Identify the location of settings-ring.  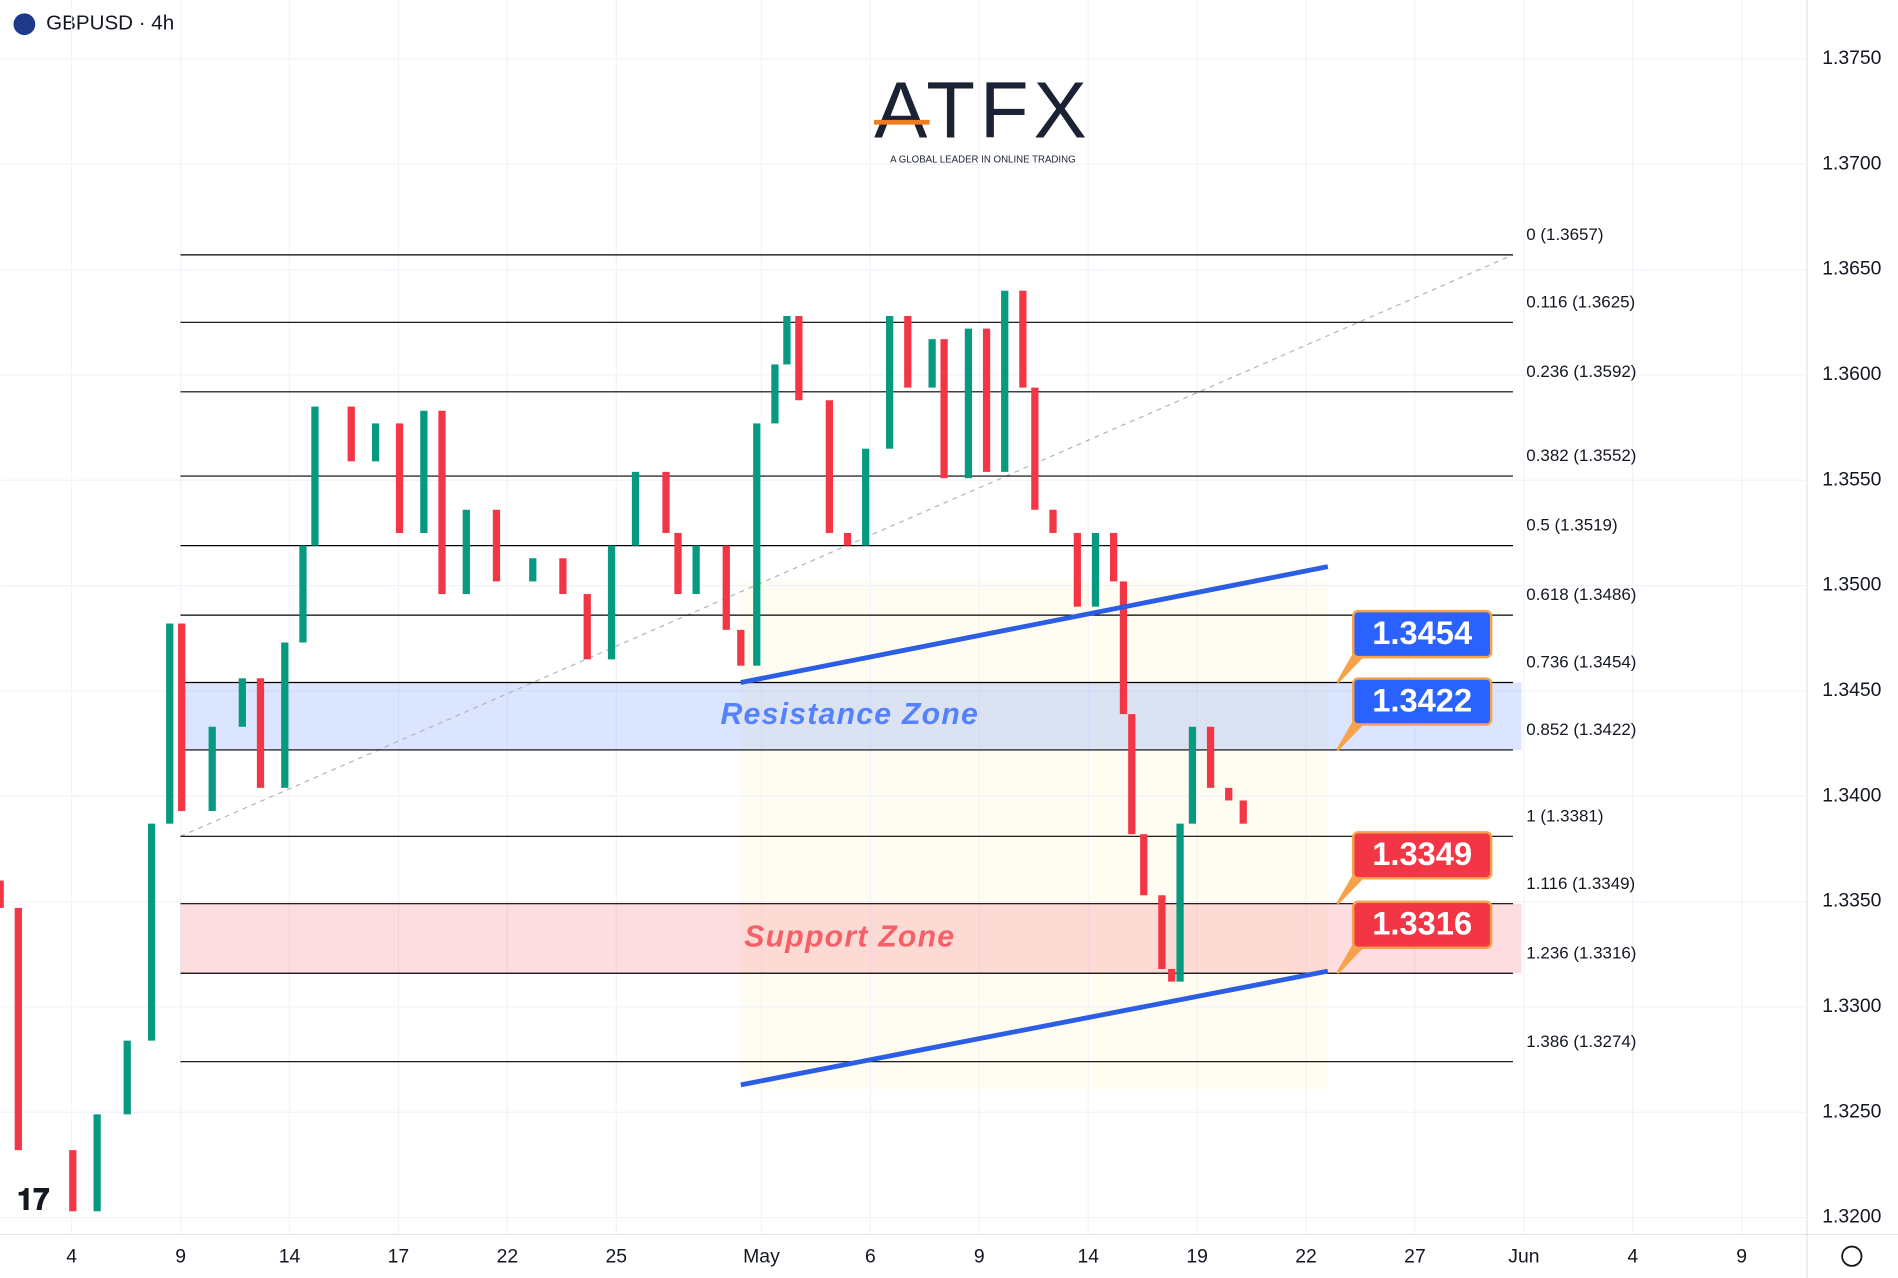
(1852, 1256).